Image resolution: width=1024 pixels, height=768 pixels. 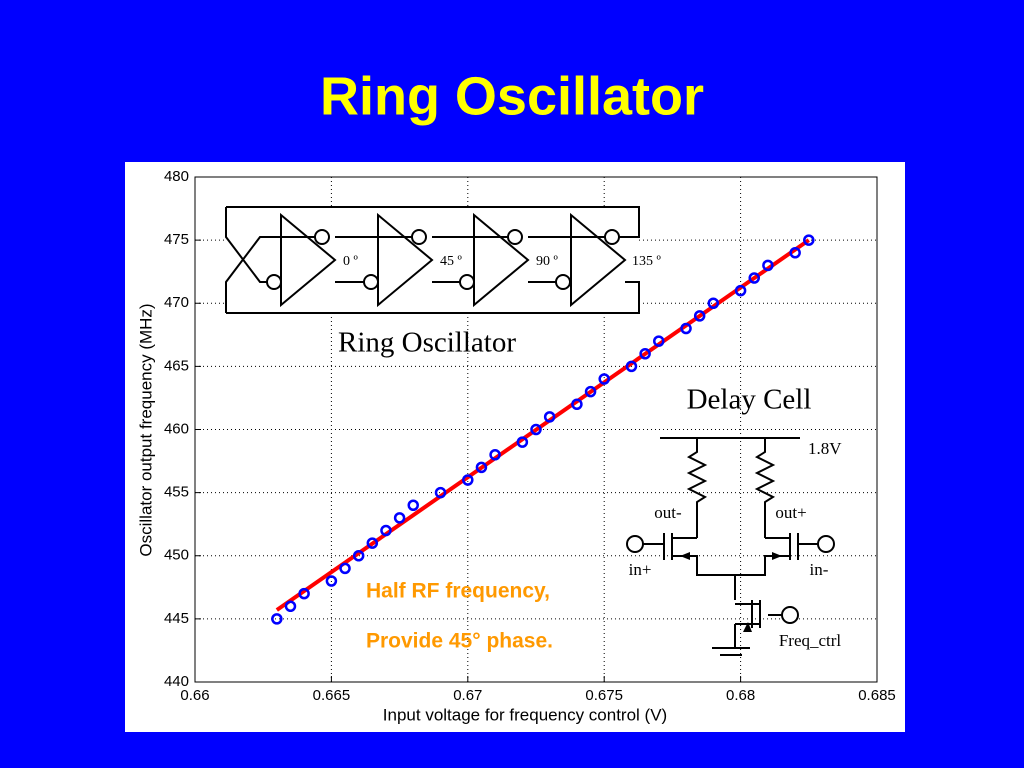 I want to click on x-tick-label: 0.67, so click(x=467, y=695).